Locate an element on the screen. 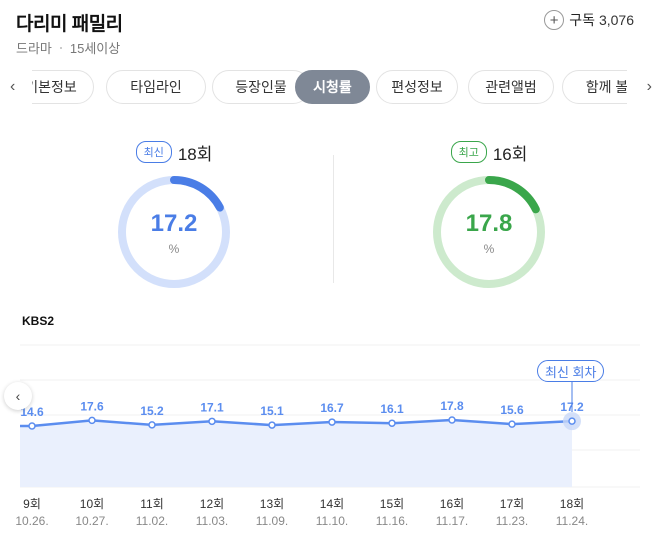 This screenshot has height=544, width=662. subscribe-label: 구독 is located at coordinates (582, 20).